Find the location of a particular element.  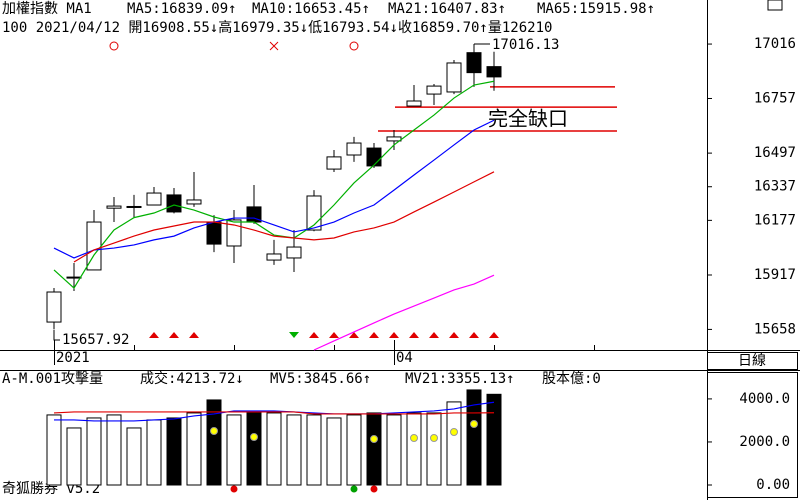

legend-entry: MA10:16653.45↑ is located at coordinates (311, 9).